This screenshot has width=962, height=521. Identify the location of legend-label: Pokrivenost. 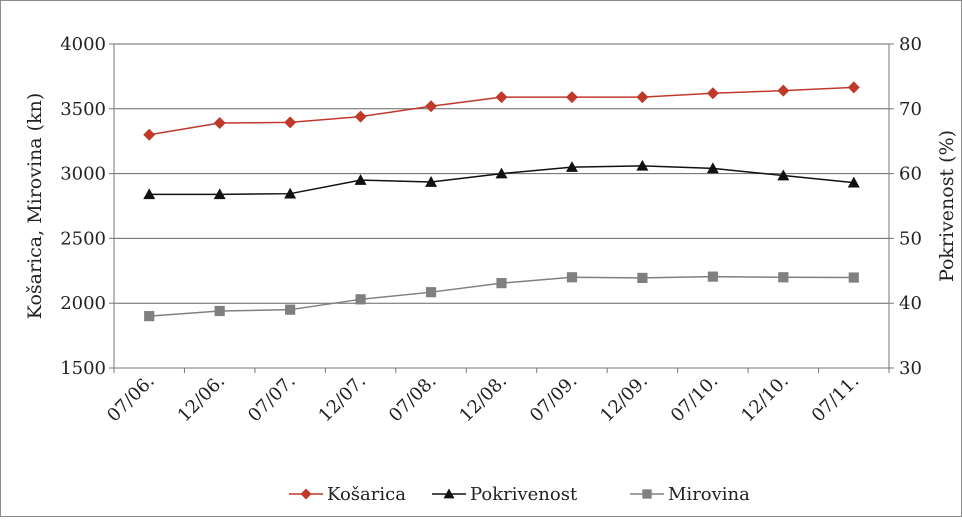
(524, 494).